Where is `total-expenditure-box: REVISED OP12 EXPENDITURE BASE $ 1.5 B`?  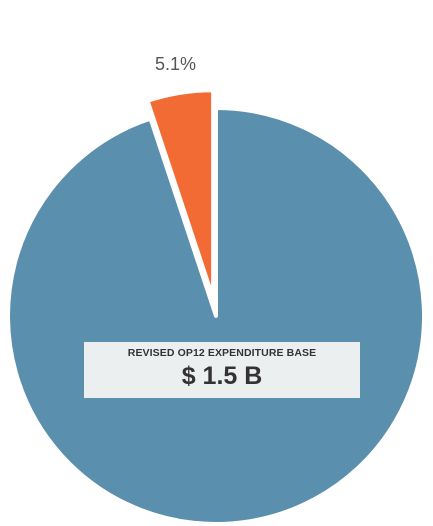 total-expenditure-box: REVISED OP12 EXPENDITURE BASE $ 1.5 B is located at coordinates (222, 370).